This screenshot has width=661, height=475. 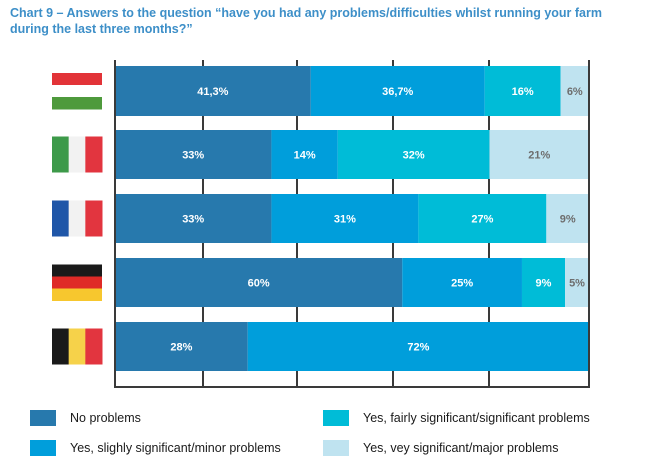 I want to click on data-label-france-2: 31%, so click(x=345, y=220).